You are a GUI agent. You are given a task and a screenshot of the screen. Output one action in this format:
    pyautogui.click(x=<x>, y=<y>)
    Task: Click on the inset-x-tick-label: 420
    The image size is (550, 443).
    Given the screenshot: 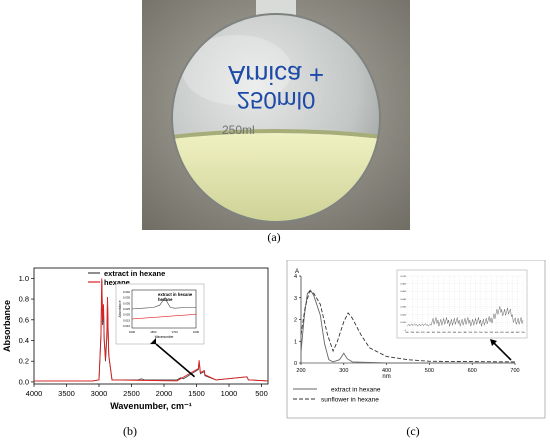 What is the action you would take?
    pyautogui.click(x=450, y=333)
    